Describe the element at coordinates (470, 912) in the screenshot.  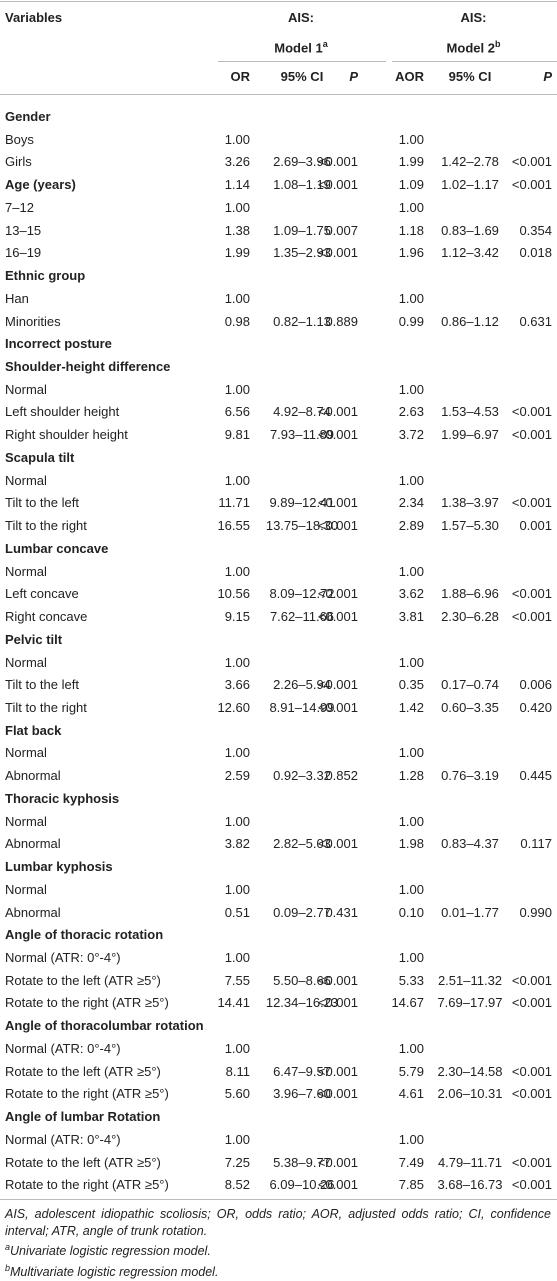
I see `cell: 0.01–1.77` at that location.